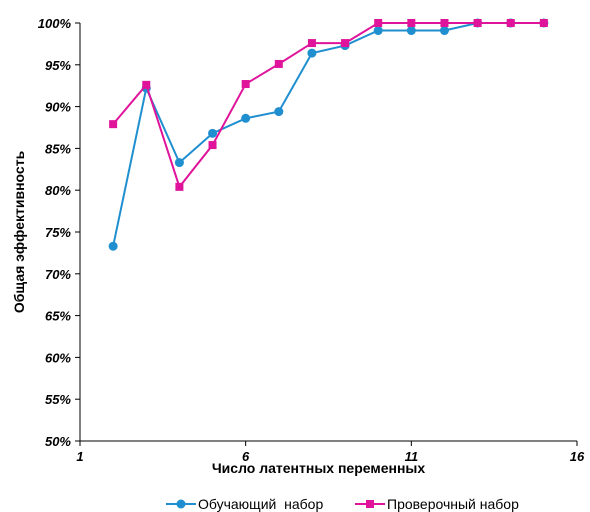  I want to click on x-axis-label: Число латентных переменных, so click(319, 468).